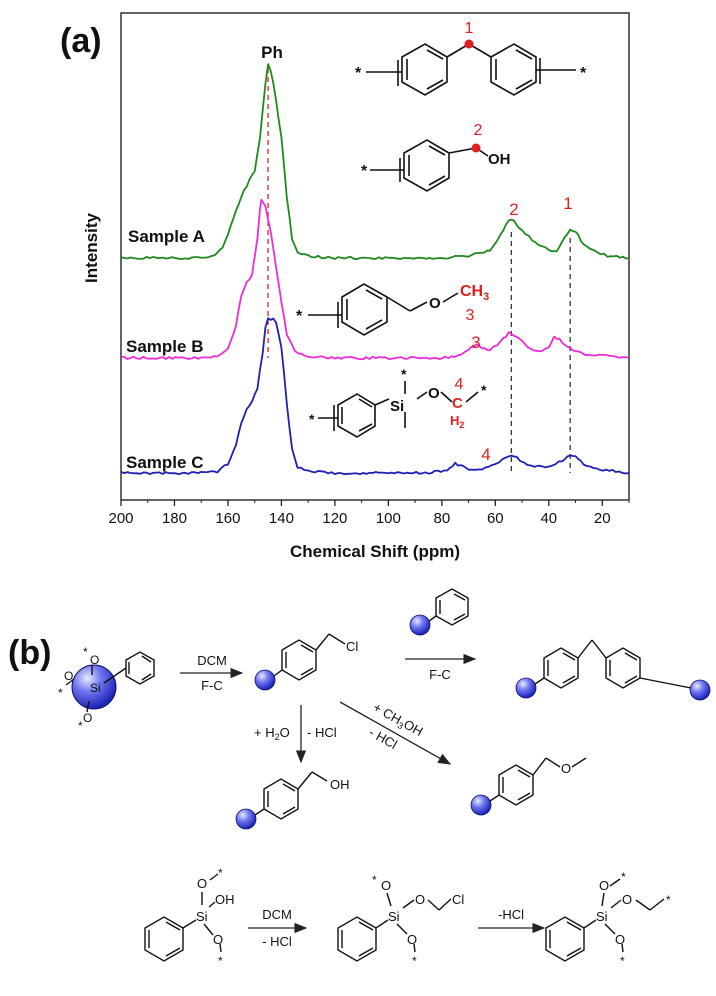 Image resolution: width=716 pixels, height=996 pixels. What do you see at coordinates (458, 899) in the screenshot?
I see `chloro-cl: Cl` at bounding box center [458, 899].